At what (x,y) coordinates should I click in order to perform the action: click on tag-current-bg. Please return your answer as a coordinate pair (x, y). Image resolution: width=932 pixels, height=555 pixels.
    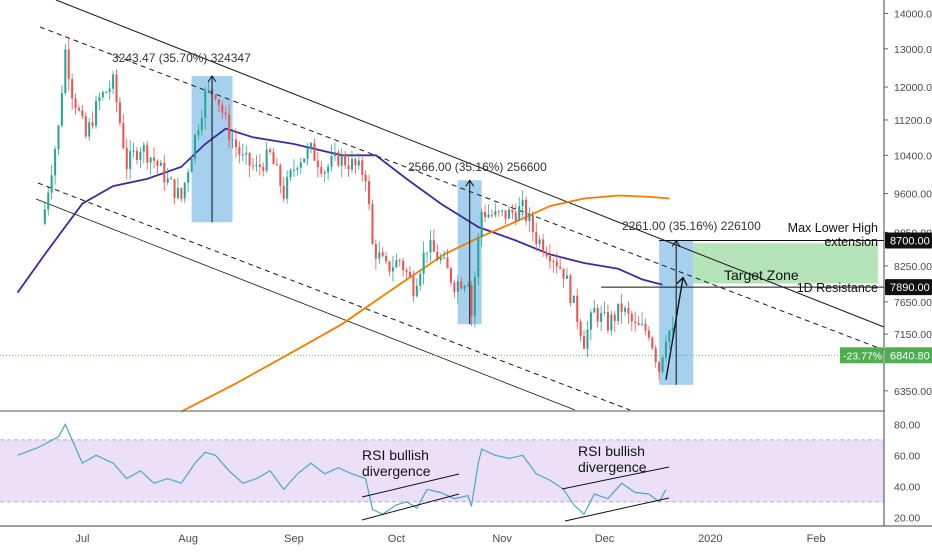
    Looking at the image, I should click on (908, 355).